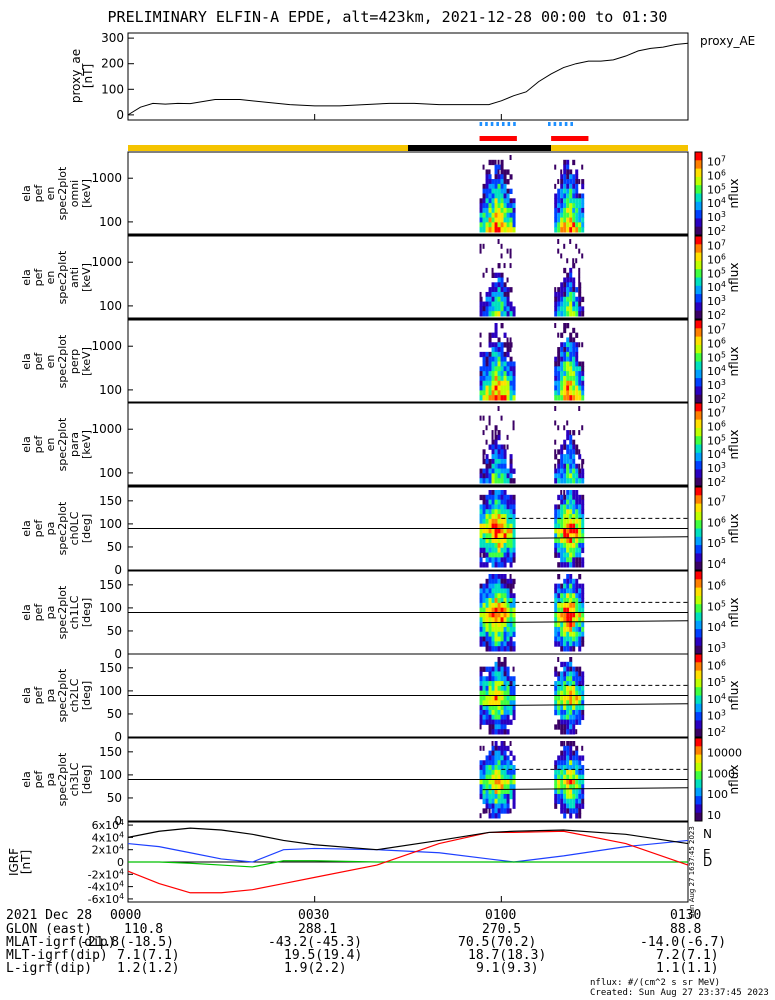 The height and width of the screenshot is (1000, 775). I want to click on colorbar-tick: 10⁴, so click(716, 287).